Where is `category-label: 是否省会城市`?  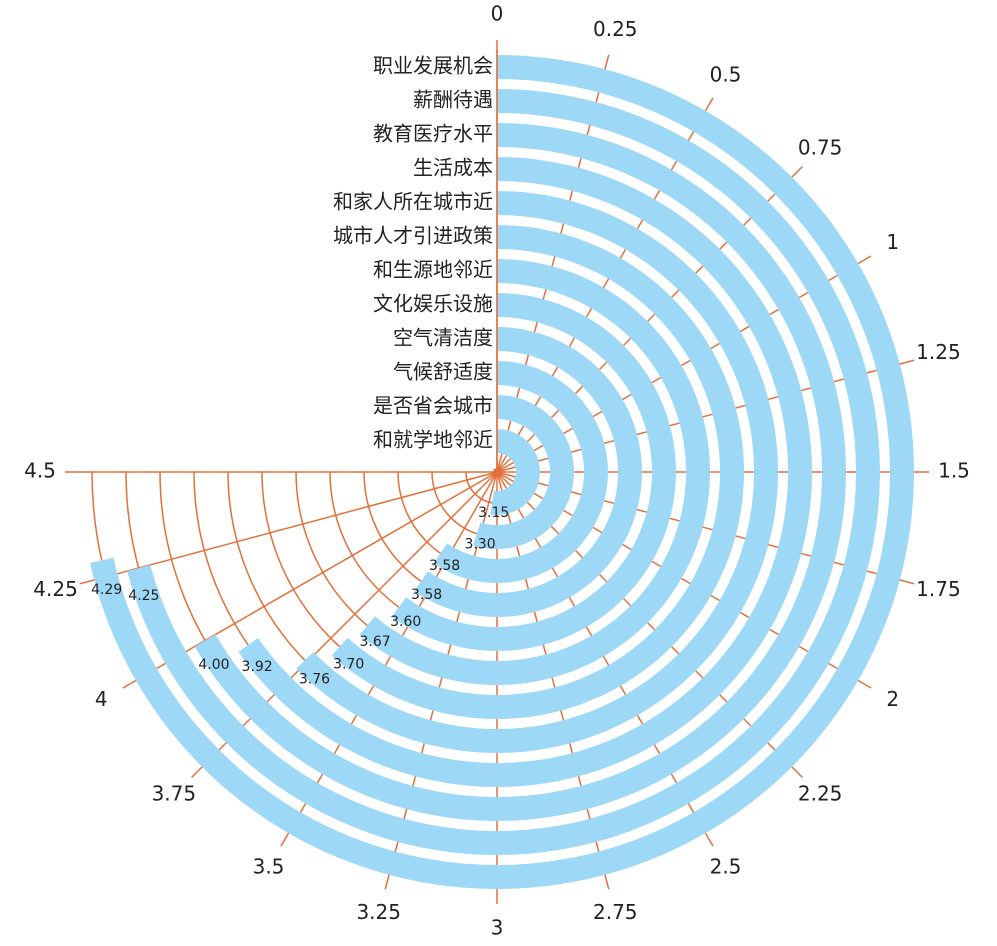 category-label: 是否省会城市 is located at coordinates (433, 406).